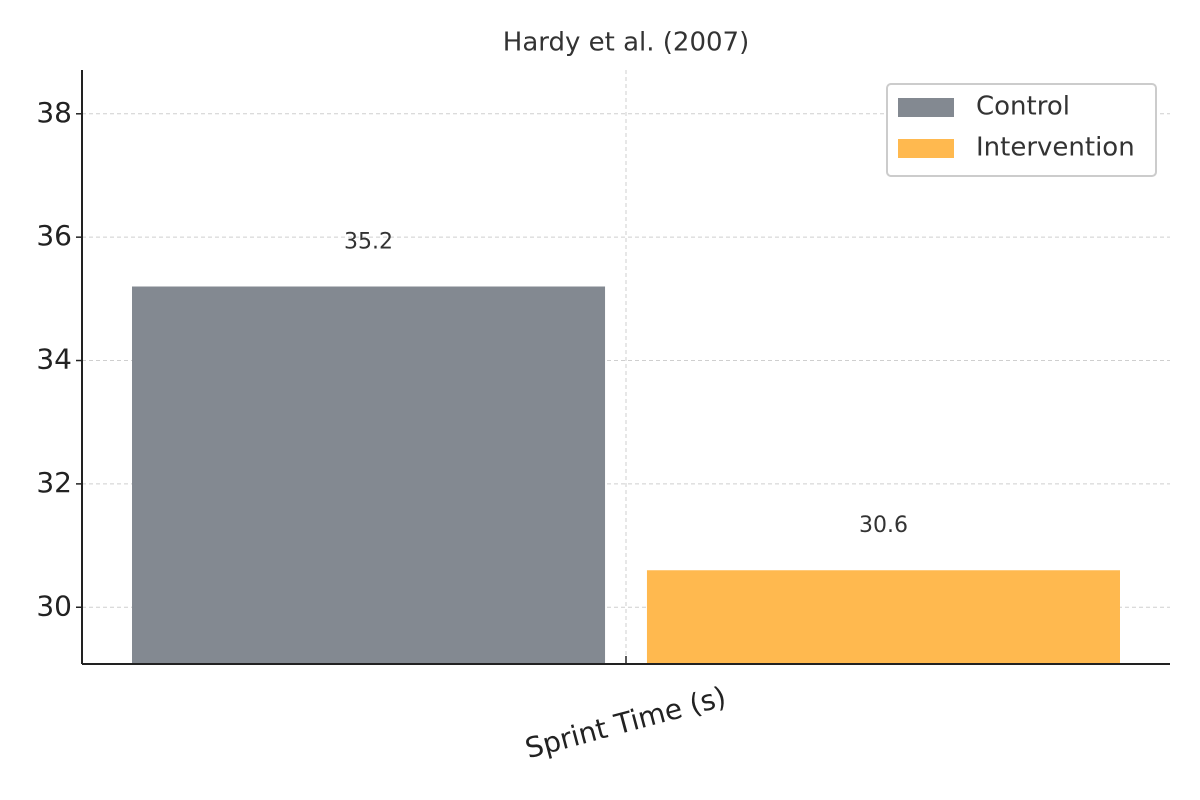 The image size is (1200, 800). I want to click on y-tick-label: 38, so click(54, 112).